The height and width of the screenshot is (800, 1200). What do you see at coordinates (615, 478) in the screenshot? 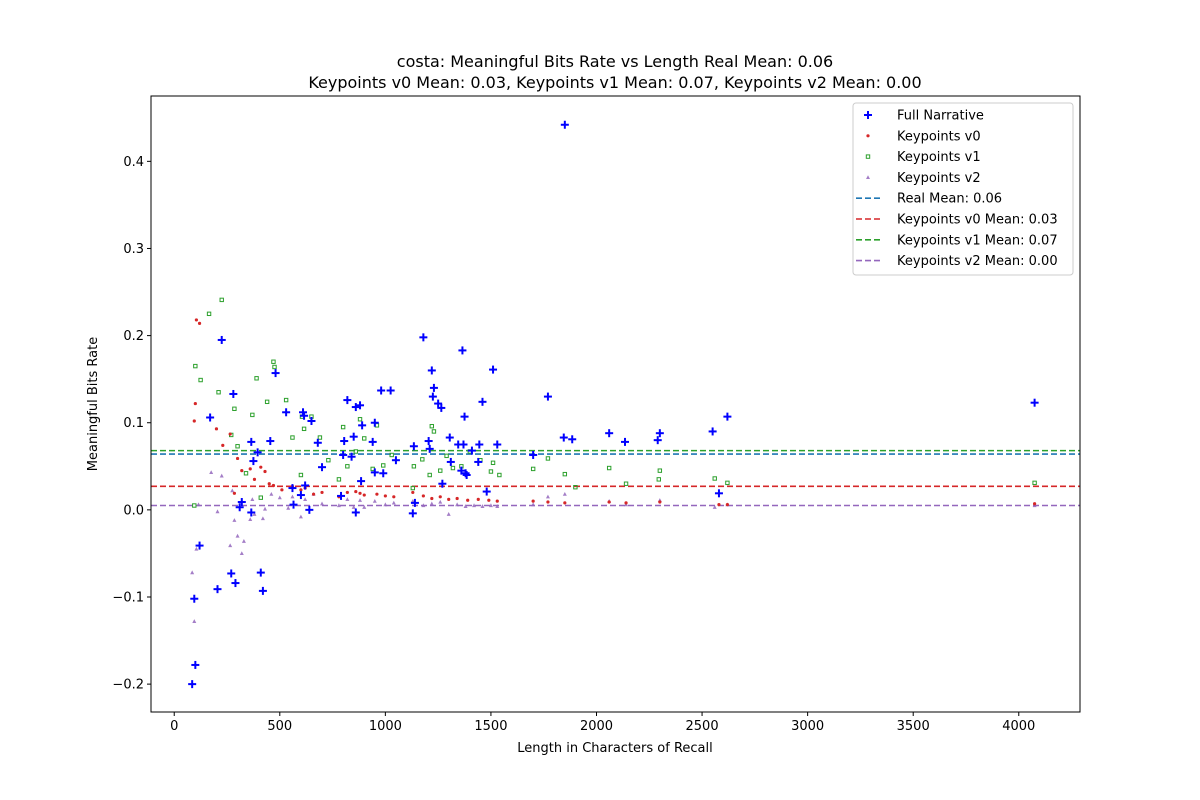
I see `mean-lines` at bounding box center [615, 478].